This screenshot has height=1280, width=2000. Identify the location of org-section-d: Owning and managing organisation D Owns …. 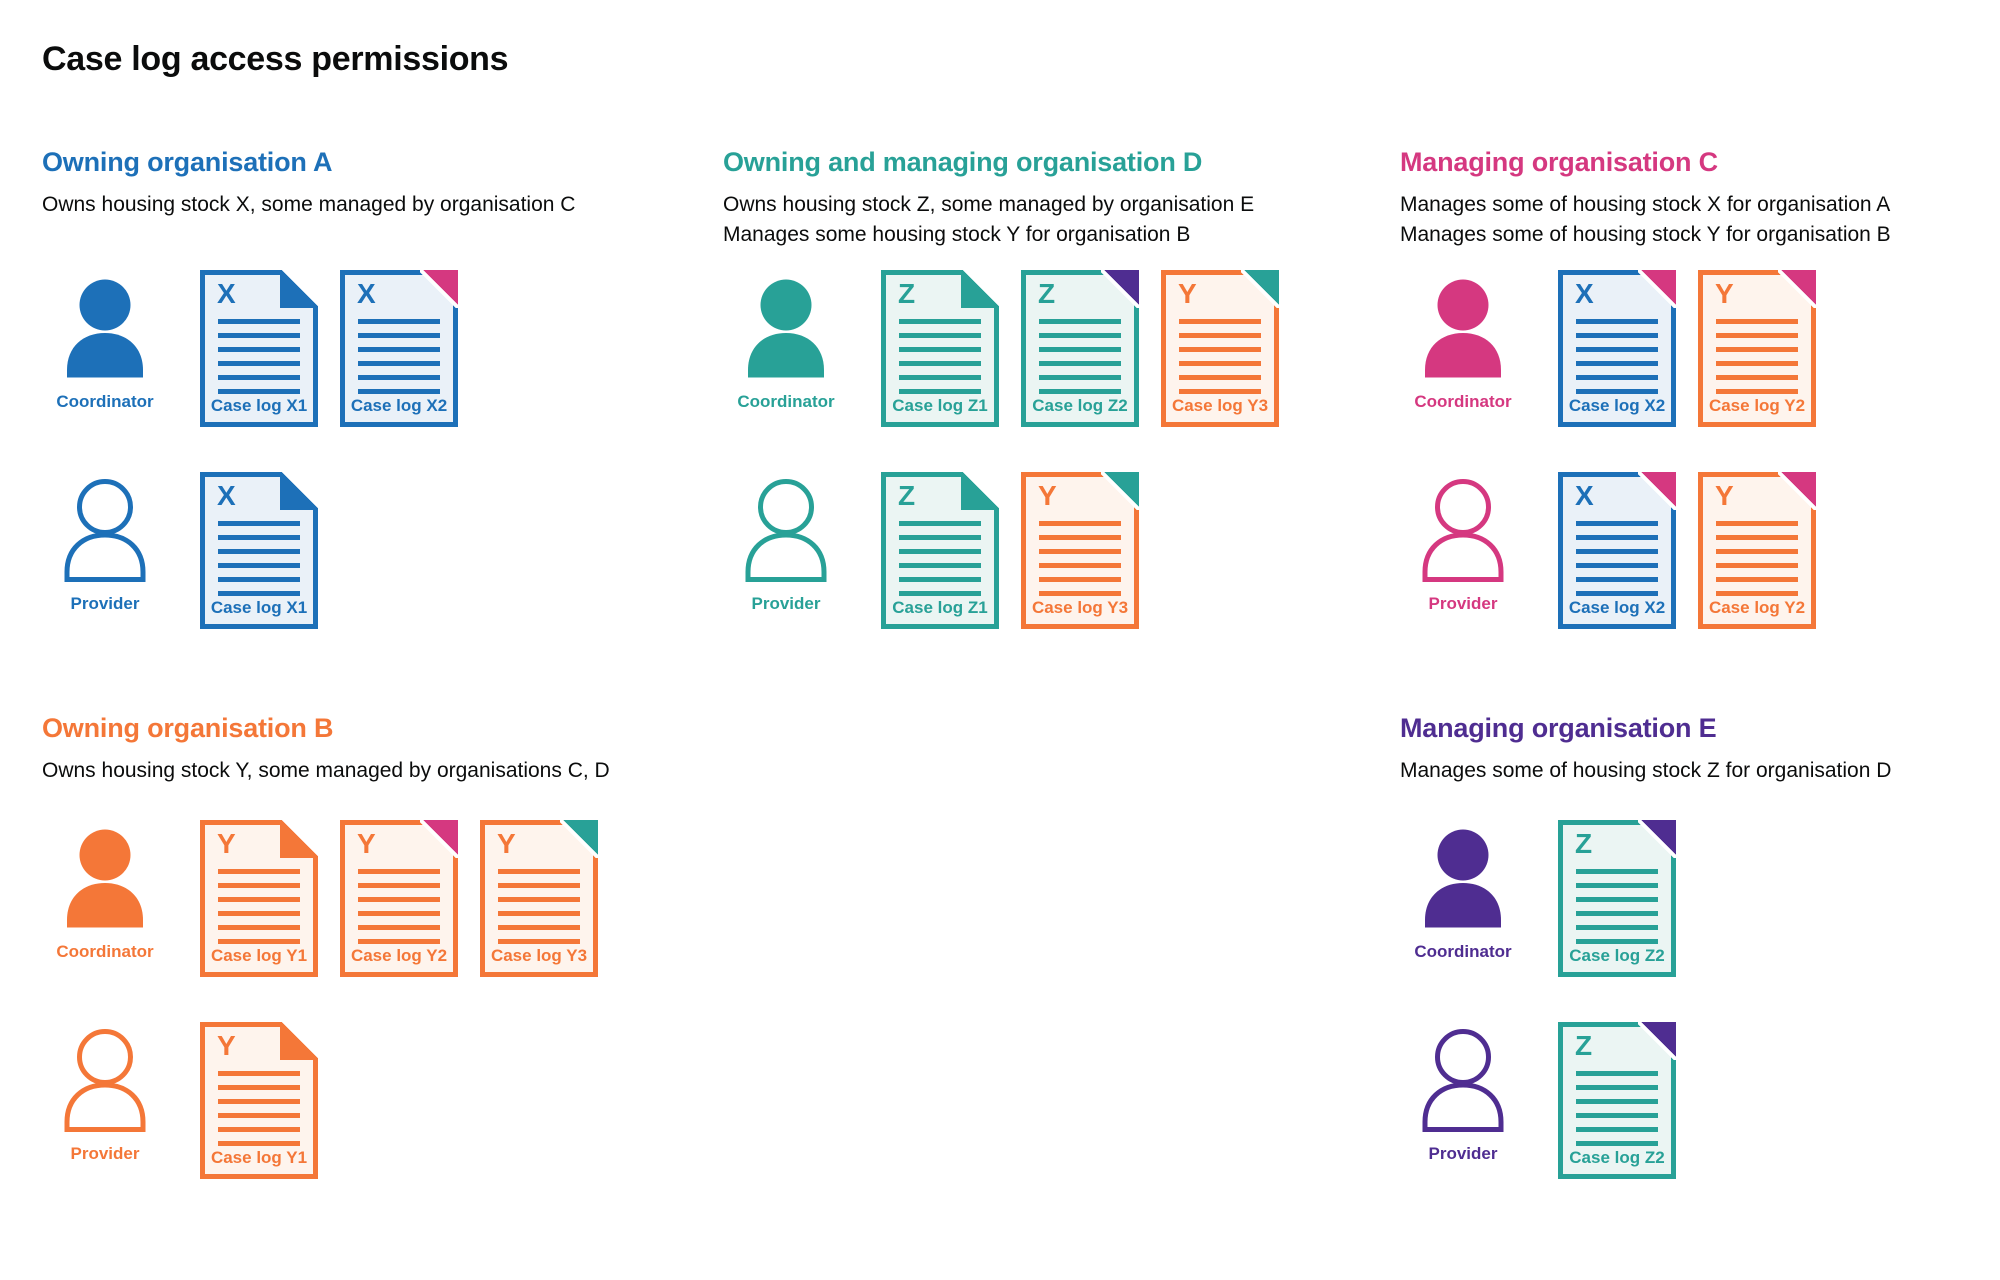
(1053, 387).